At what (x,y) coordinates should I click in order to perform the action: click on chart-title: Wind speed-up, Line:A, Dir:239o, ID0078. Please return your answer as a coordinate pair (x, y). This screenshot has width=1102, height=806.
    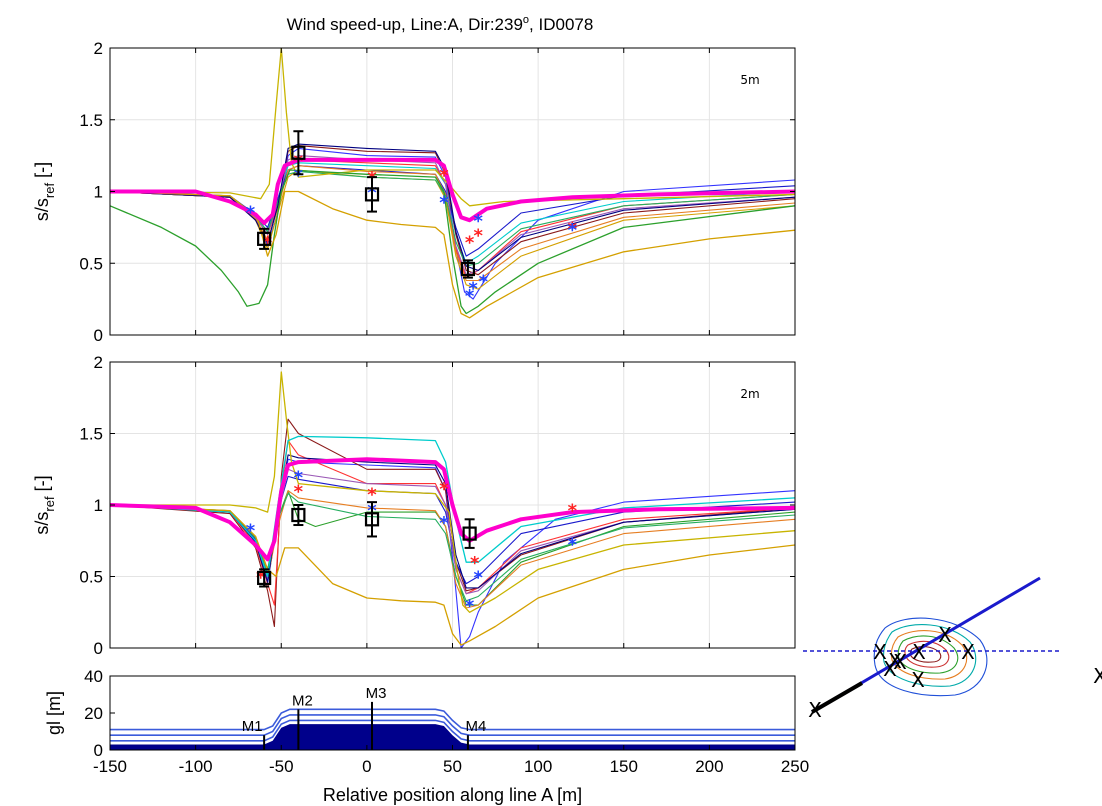
    Looking at the image, I should click on (440, 24).